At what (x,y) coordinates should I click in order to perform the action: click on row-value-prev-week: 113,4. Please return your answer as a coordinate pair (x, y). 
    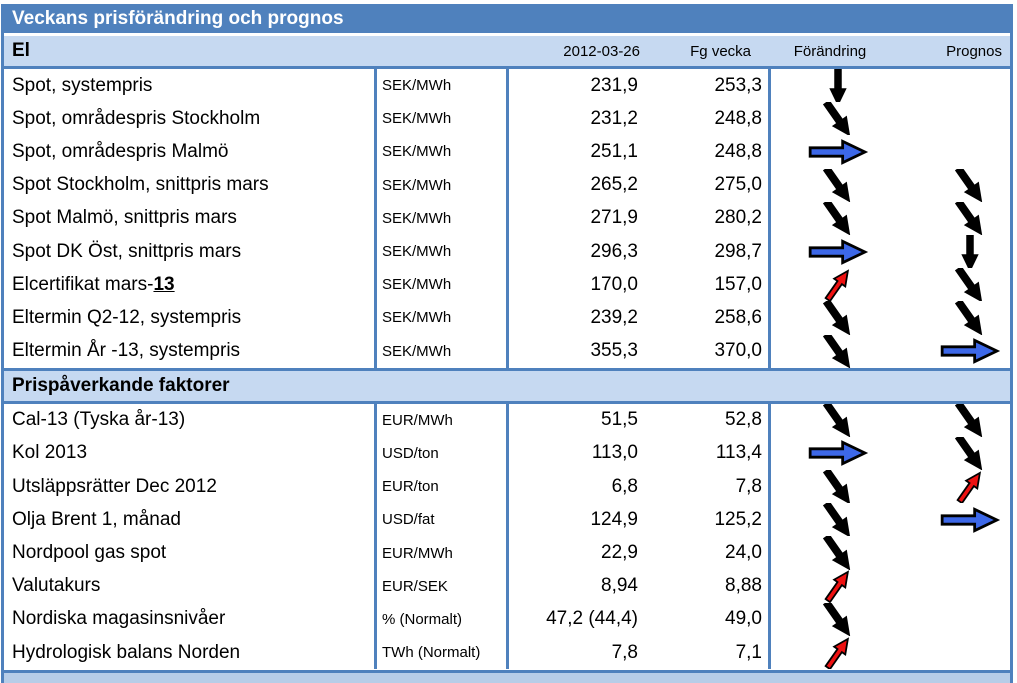
    Looking at the image, I should click on (708, 453).